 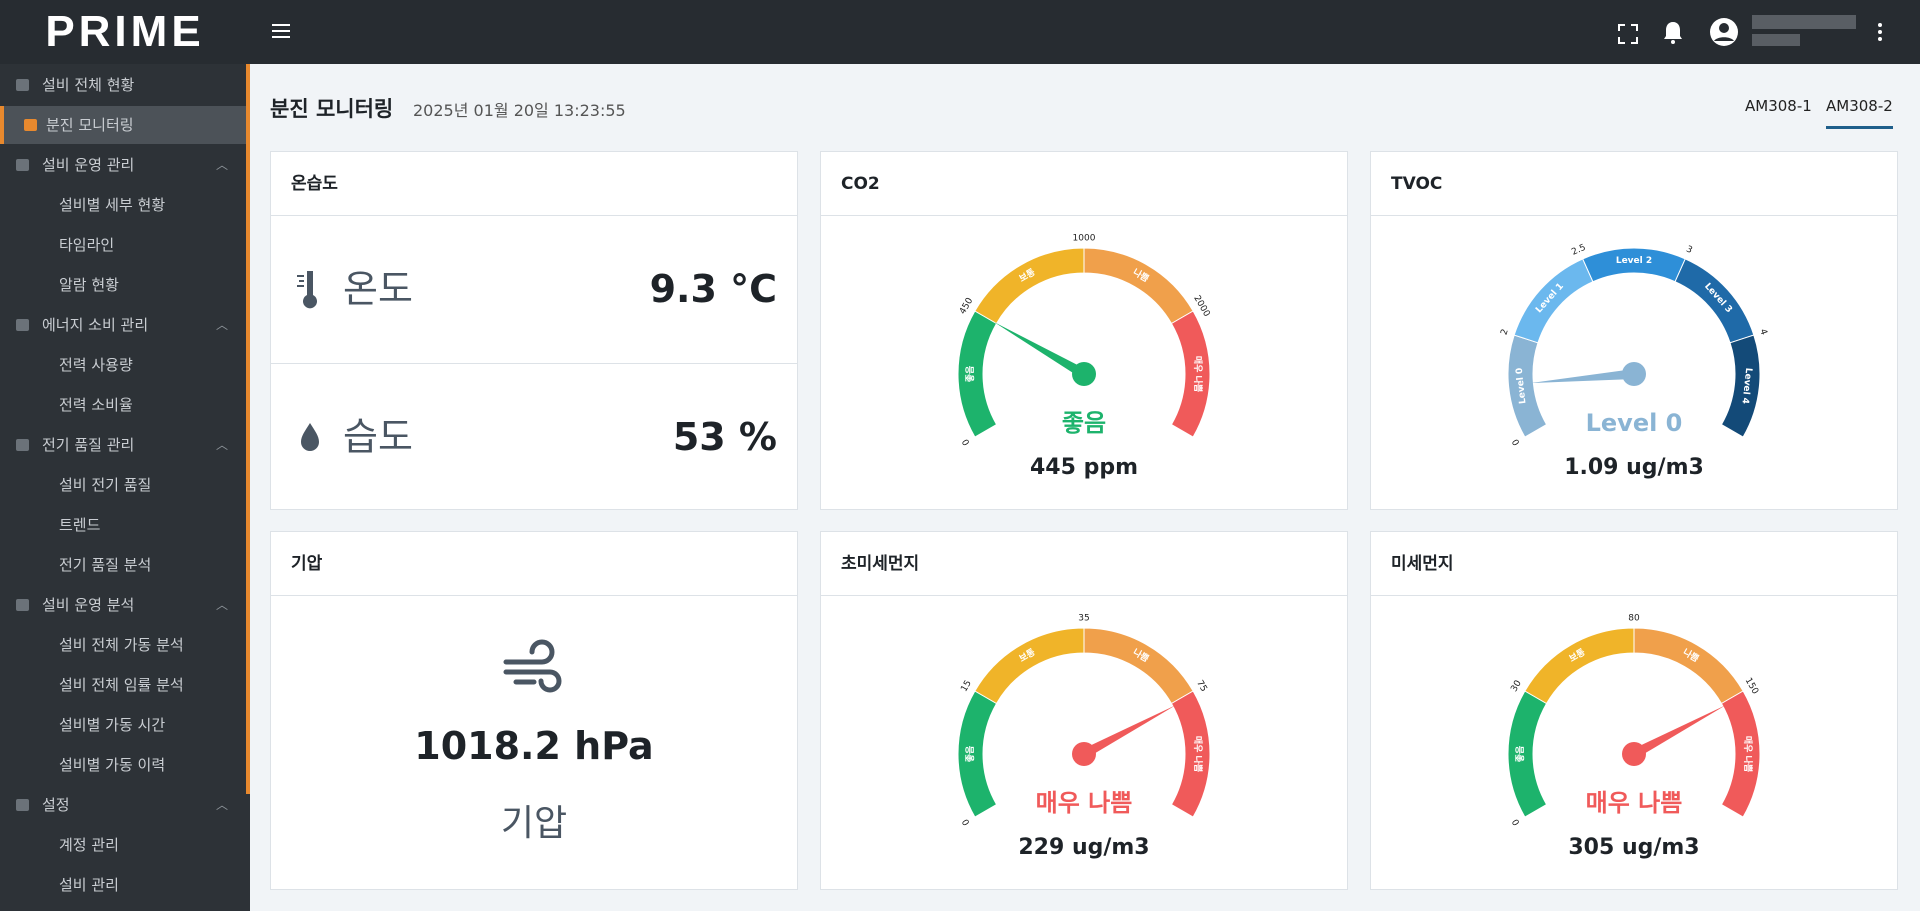 What do you see at coordinates (123, 805) in the screenshot?
I see `nav-item: 설정 ︿` at bounding box center [123, 805].